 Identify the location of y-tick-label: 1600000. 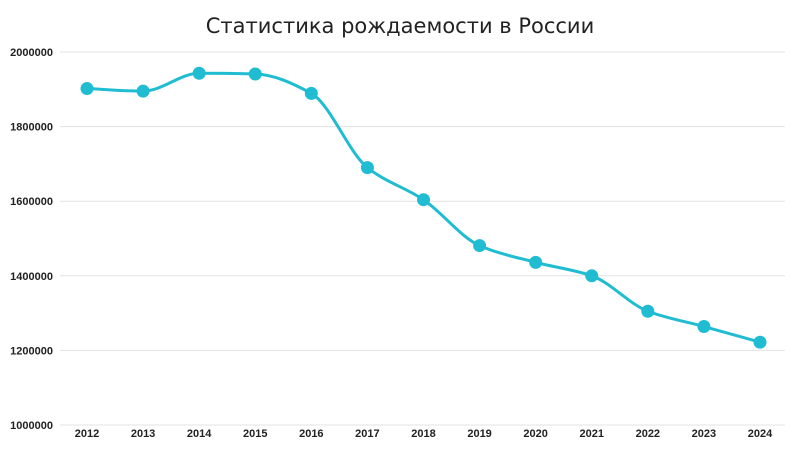
(31, 202).